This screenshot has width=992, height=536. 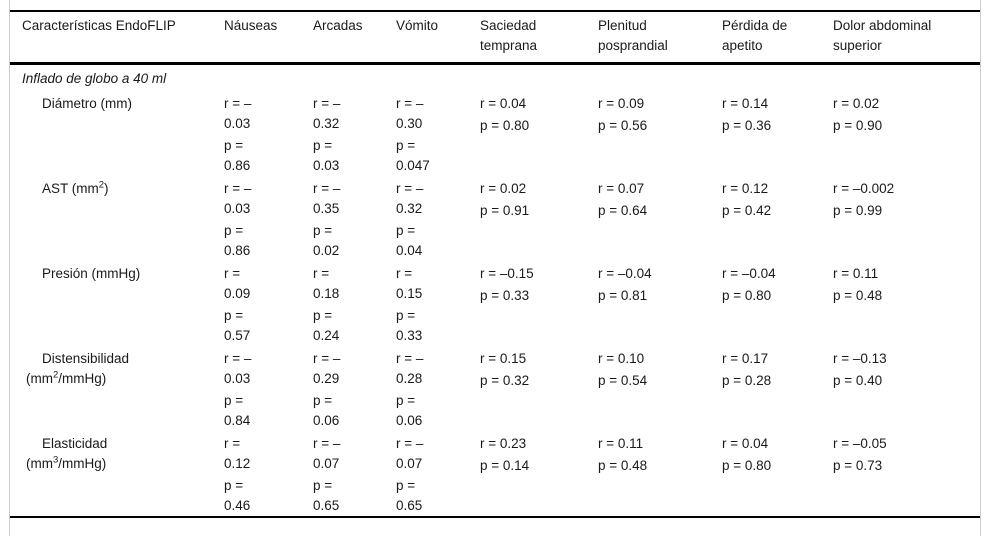 What do you see at coordinates (327, 198) in the screenshot?
I see `r-value: r = –0.35` at bounding box center [327, 198].